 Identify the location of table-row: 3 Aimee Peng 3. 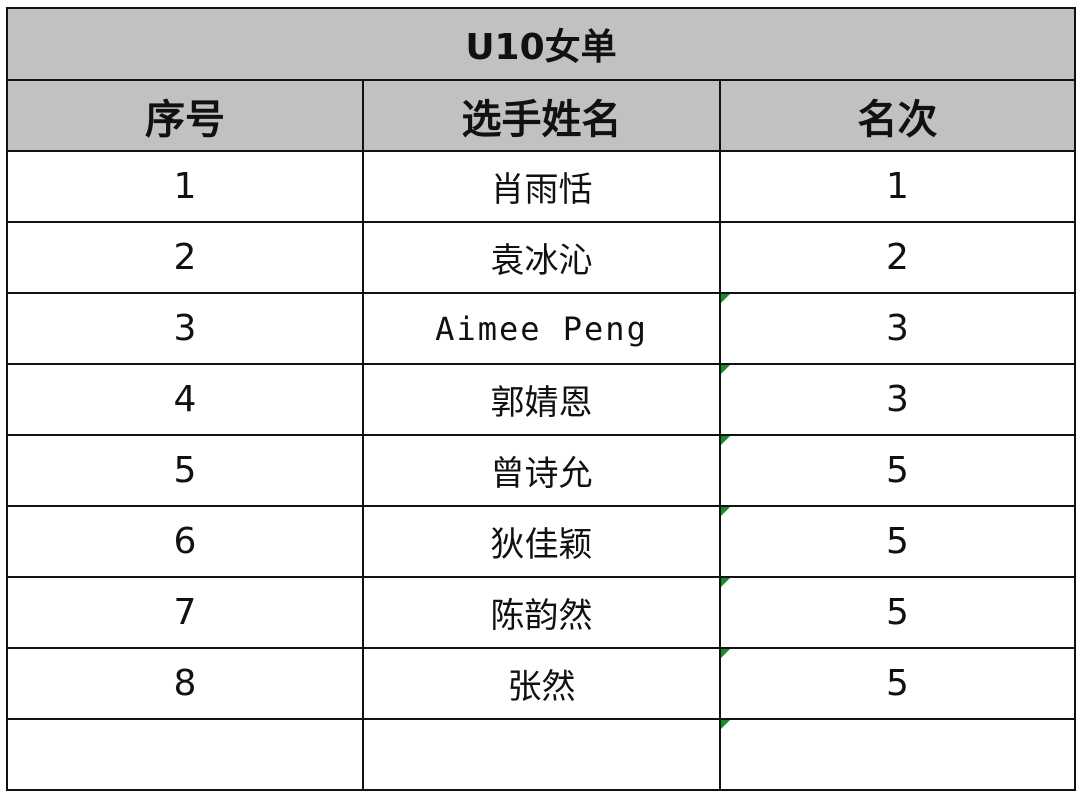
(541, 328).